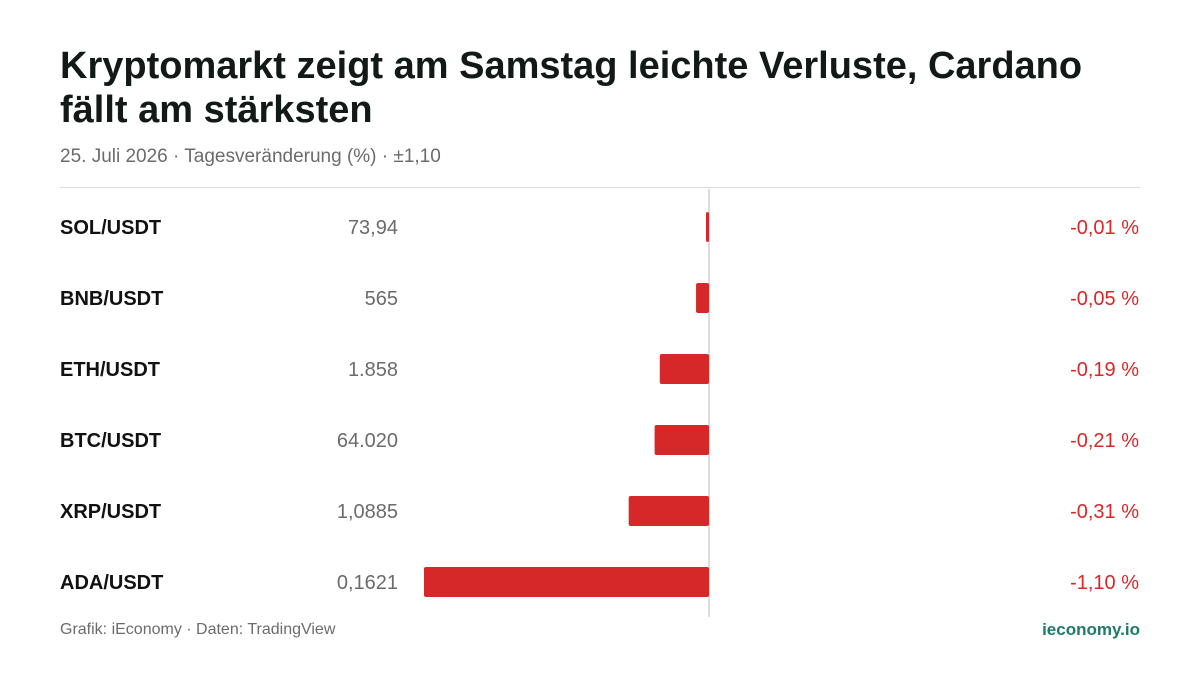  Describe the element at coordinates (1104, 583) in the screenshot. I see `value-label: -1,10 %` at that location.